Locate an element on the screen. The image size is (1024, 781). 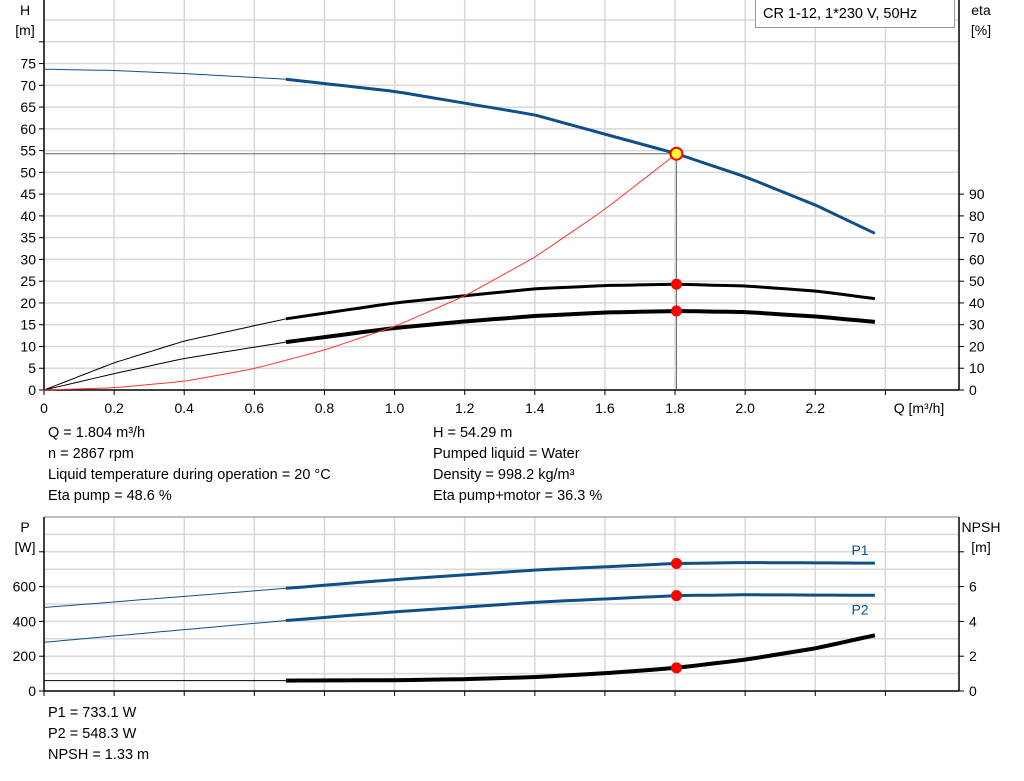
y-axis-unit-left: [m] is located at coordinates (24, 30).